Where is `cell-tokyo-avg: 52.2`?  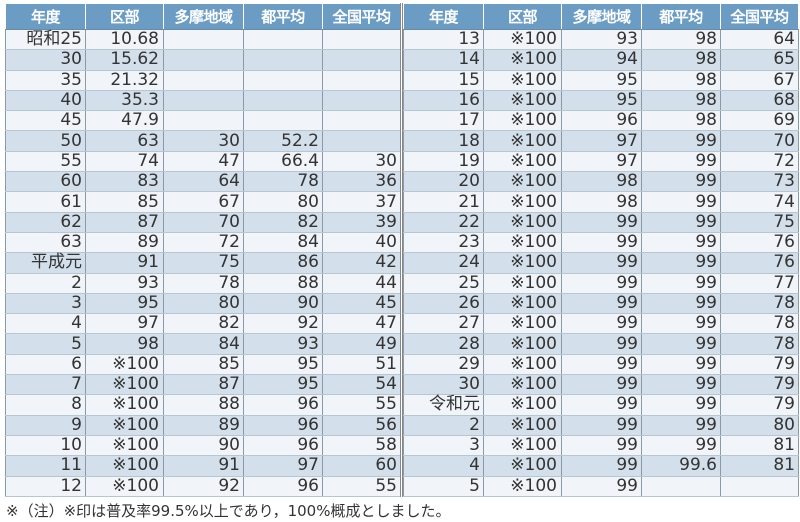
cell-tokyo-avg: 52.2 is located at coordinates (283, 141).